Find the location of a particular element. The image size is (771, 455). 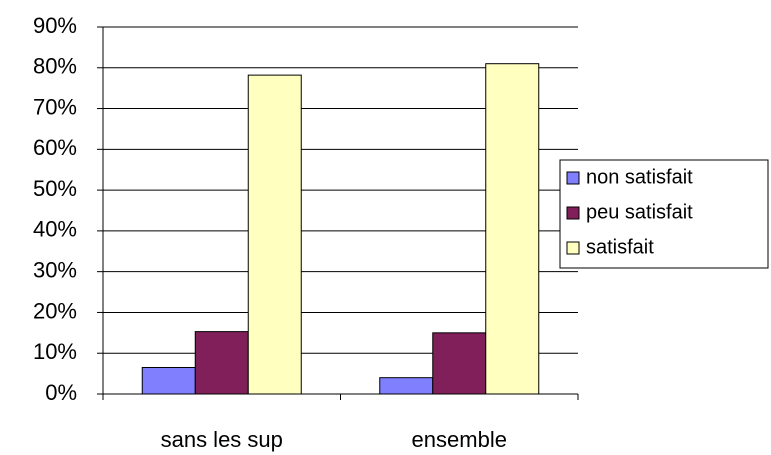

y-tick-label: 20% is located at coordinates (55, 310).